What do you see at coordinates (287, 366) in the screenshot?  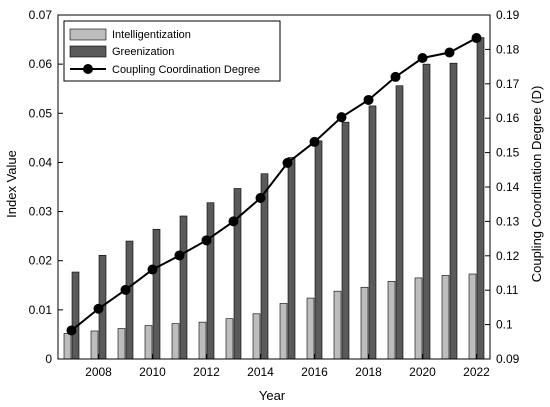 I see `x-axis: 2008 2010 2012 2014 2016 2018 2020 2022` at bounding box center [287, 366].